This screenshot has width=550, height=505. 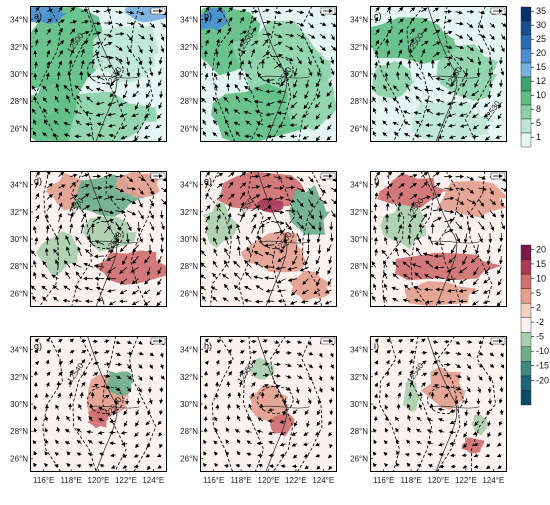 I want to click on colorbar-segment, so click(x=526, y=369).